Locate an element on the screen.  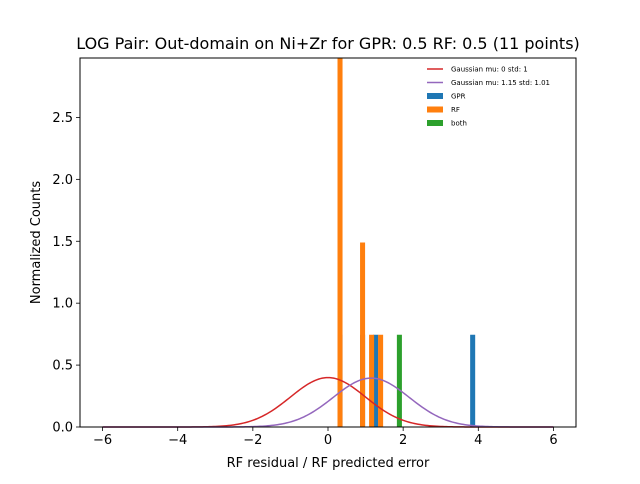
y-axis-label: Normalized Counts is located at coordinates (36, 242).